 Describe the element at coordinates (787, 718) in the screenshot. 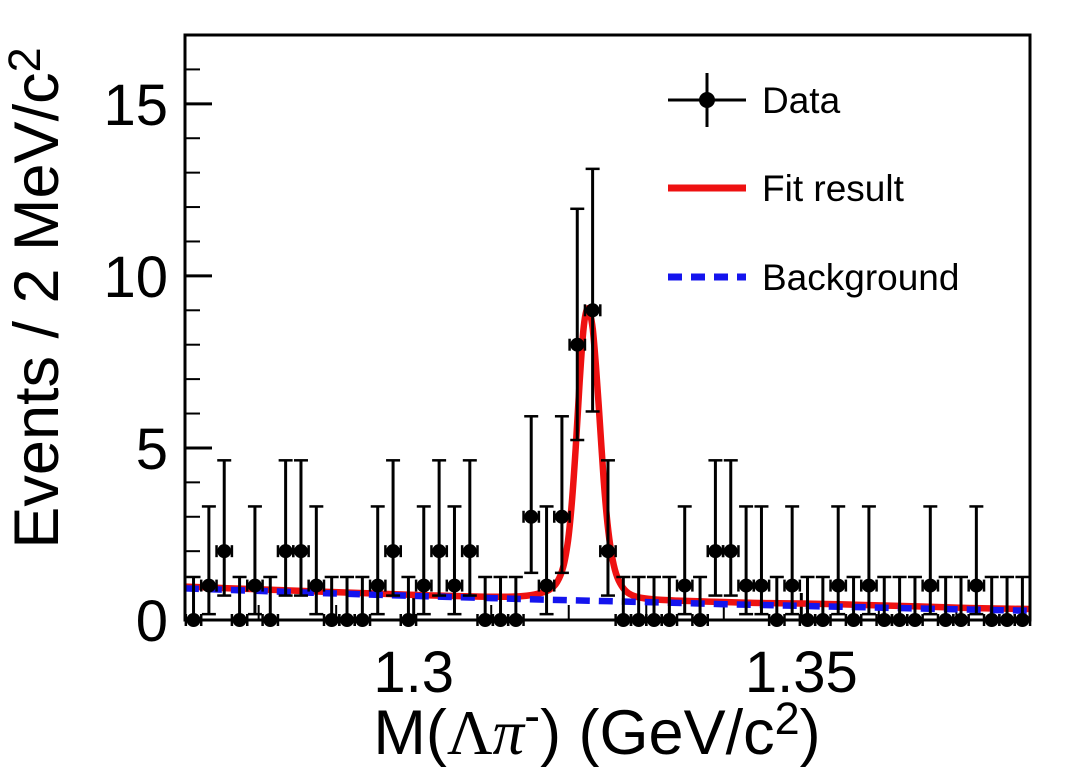

I see `x-title-sup: 2` at that location.